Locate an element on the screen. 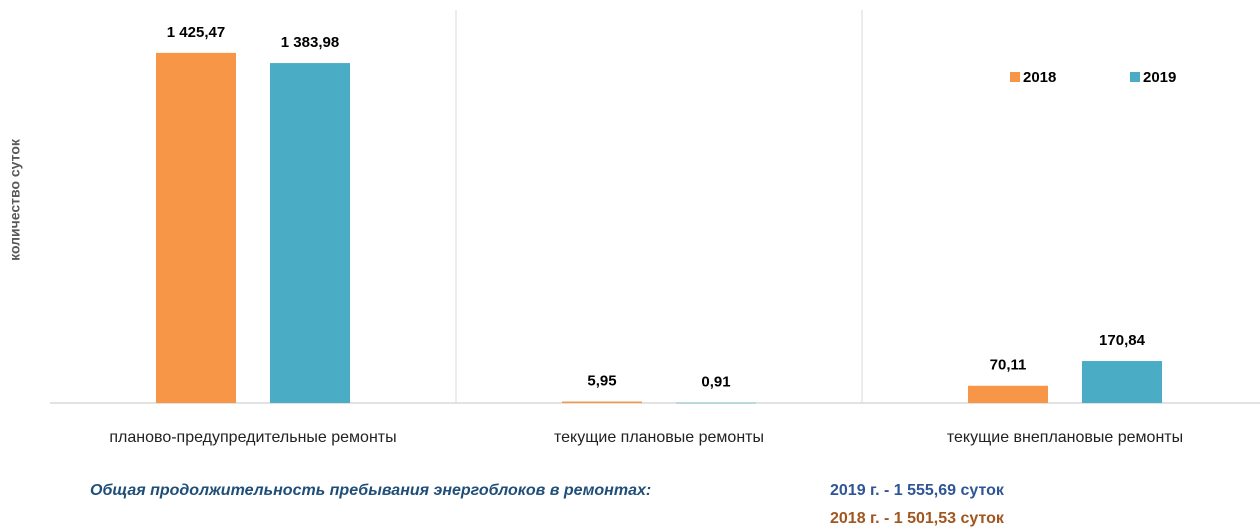  y-axis-label: количество суток is located at coordinates (15, 199).